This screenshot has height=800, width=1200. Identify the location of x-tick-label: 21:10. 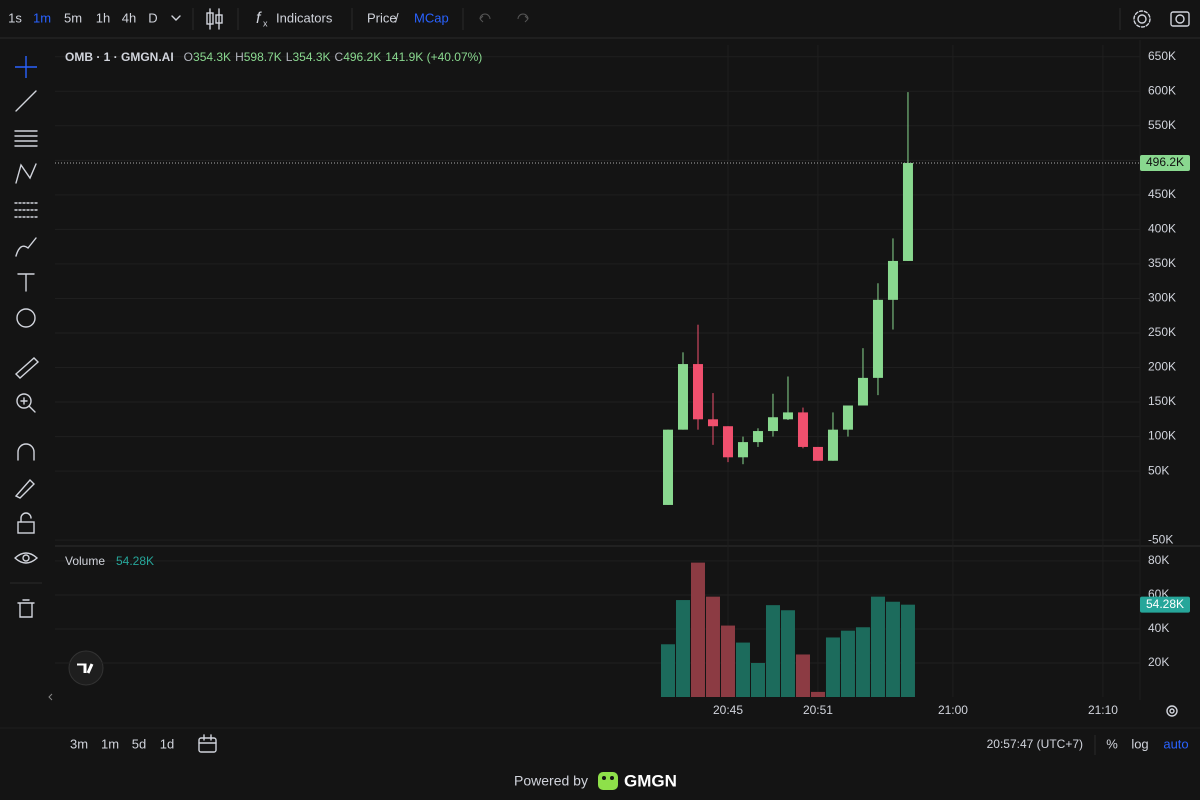
(1103, 710).